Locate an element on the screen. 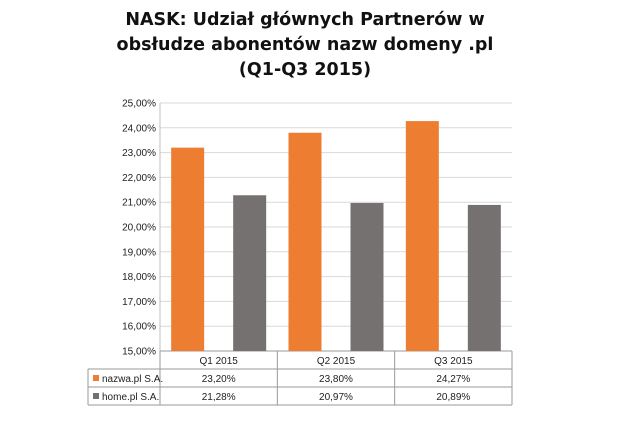 Image resolution: width=630 pixels, height=430 pixels. x-category-label: Q1 2015 is located at coordinates (218, 361).